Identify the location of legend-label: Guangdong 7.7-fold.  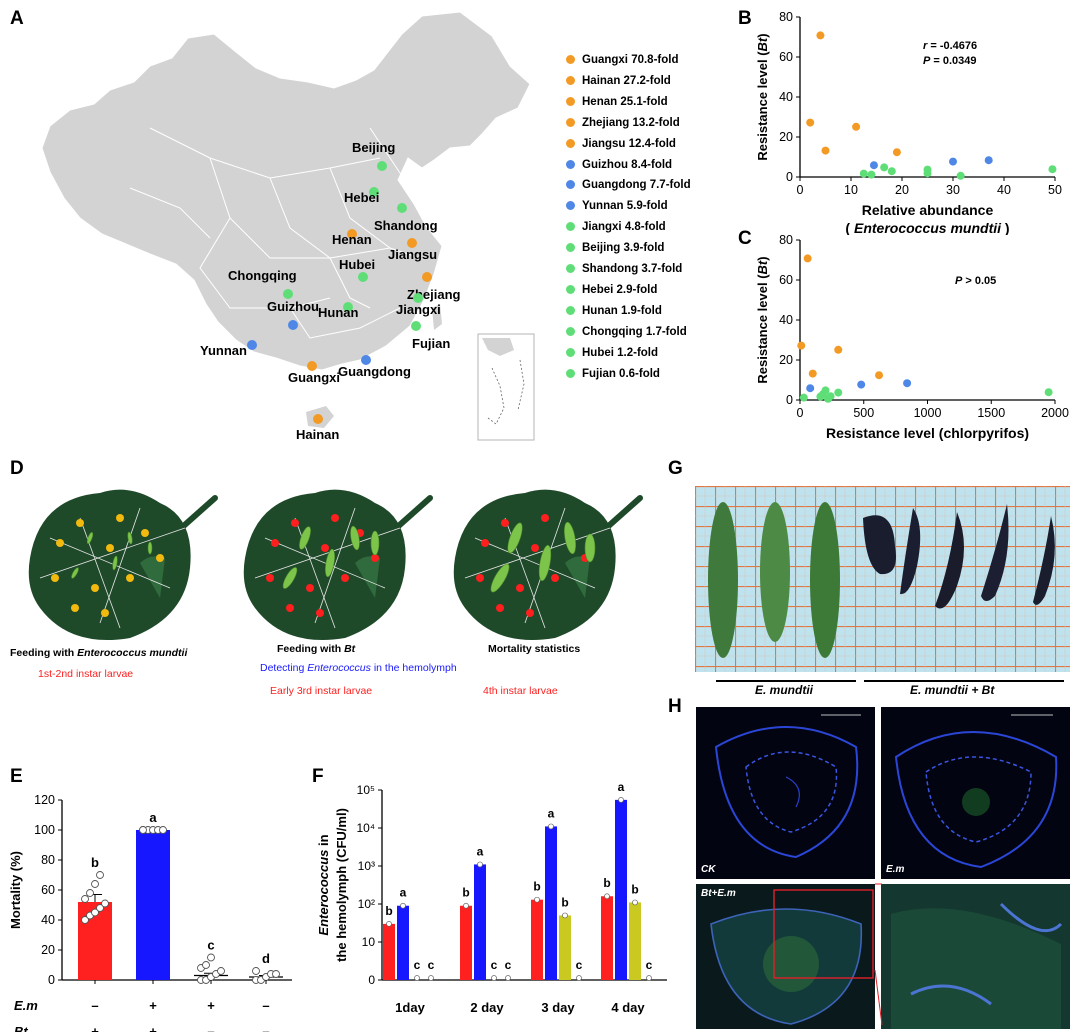
(636, 185).